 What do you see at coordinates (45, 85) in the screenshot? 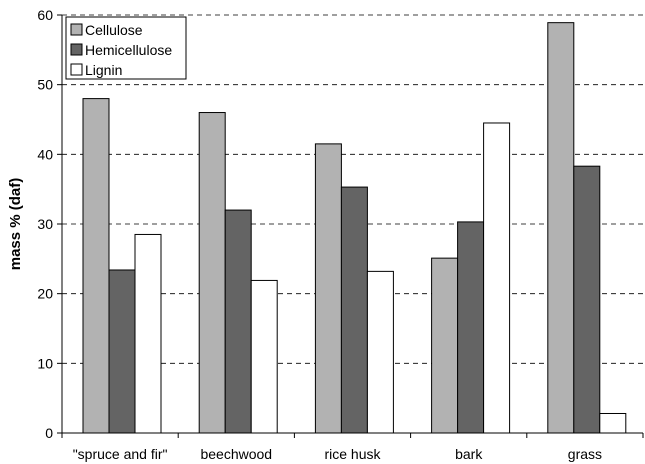
I see `y-tick-label: 50` at bounding box center [45, 85].